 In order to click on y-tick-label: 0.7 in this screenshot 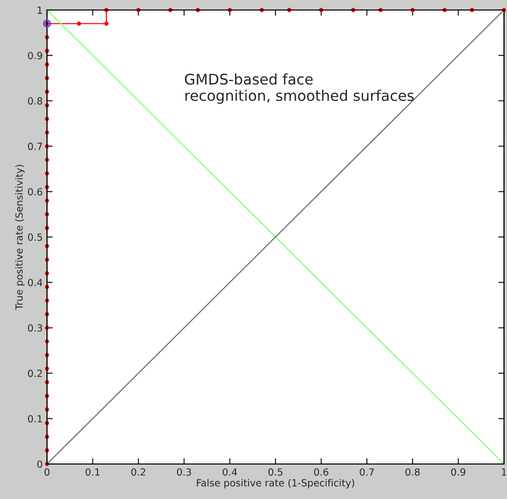, I will do `click(35, 146)`.